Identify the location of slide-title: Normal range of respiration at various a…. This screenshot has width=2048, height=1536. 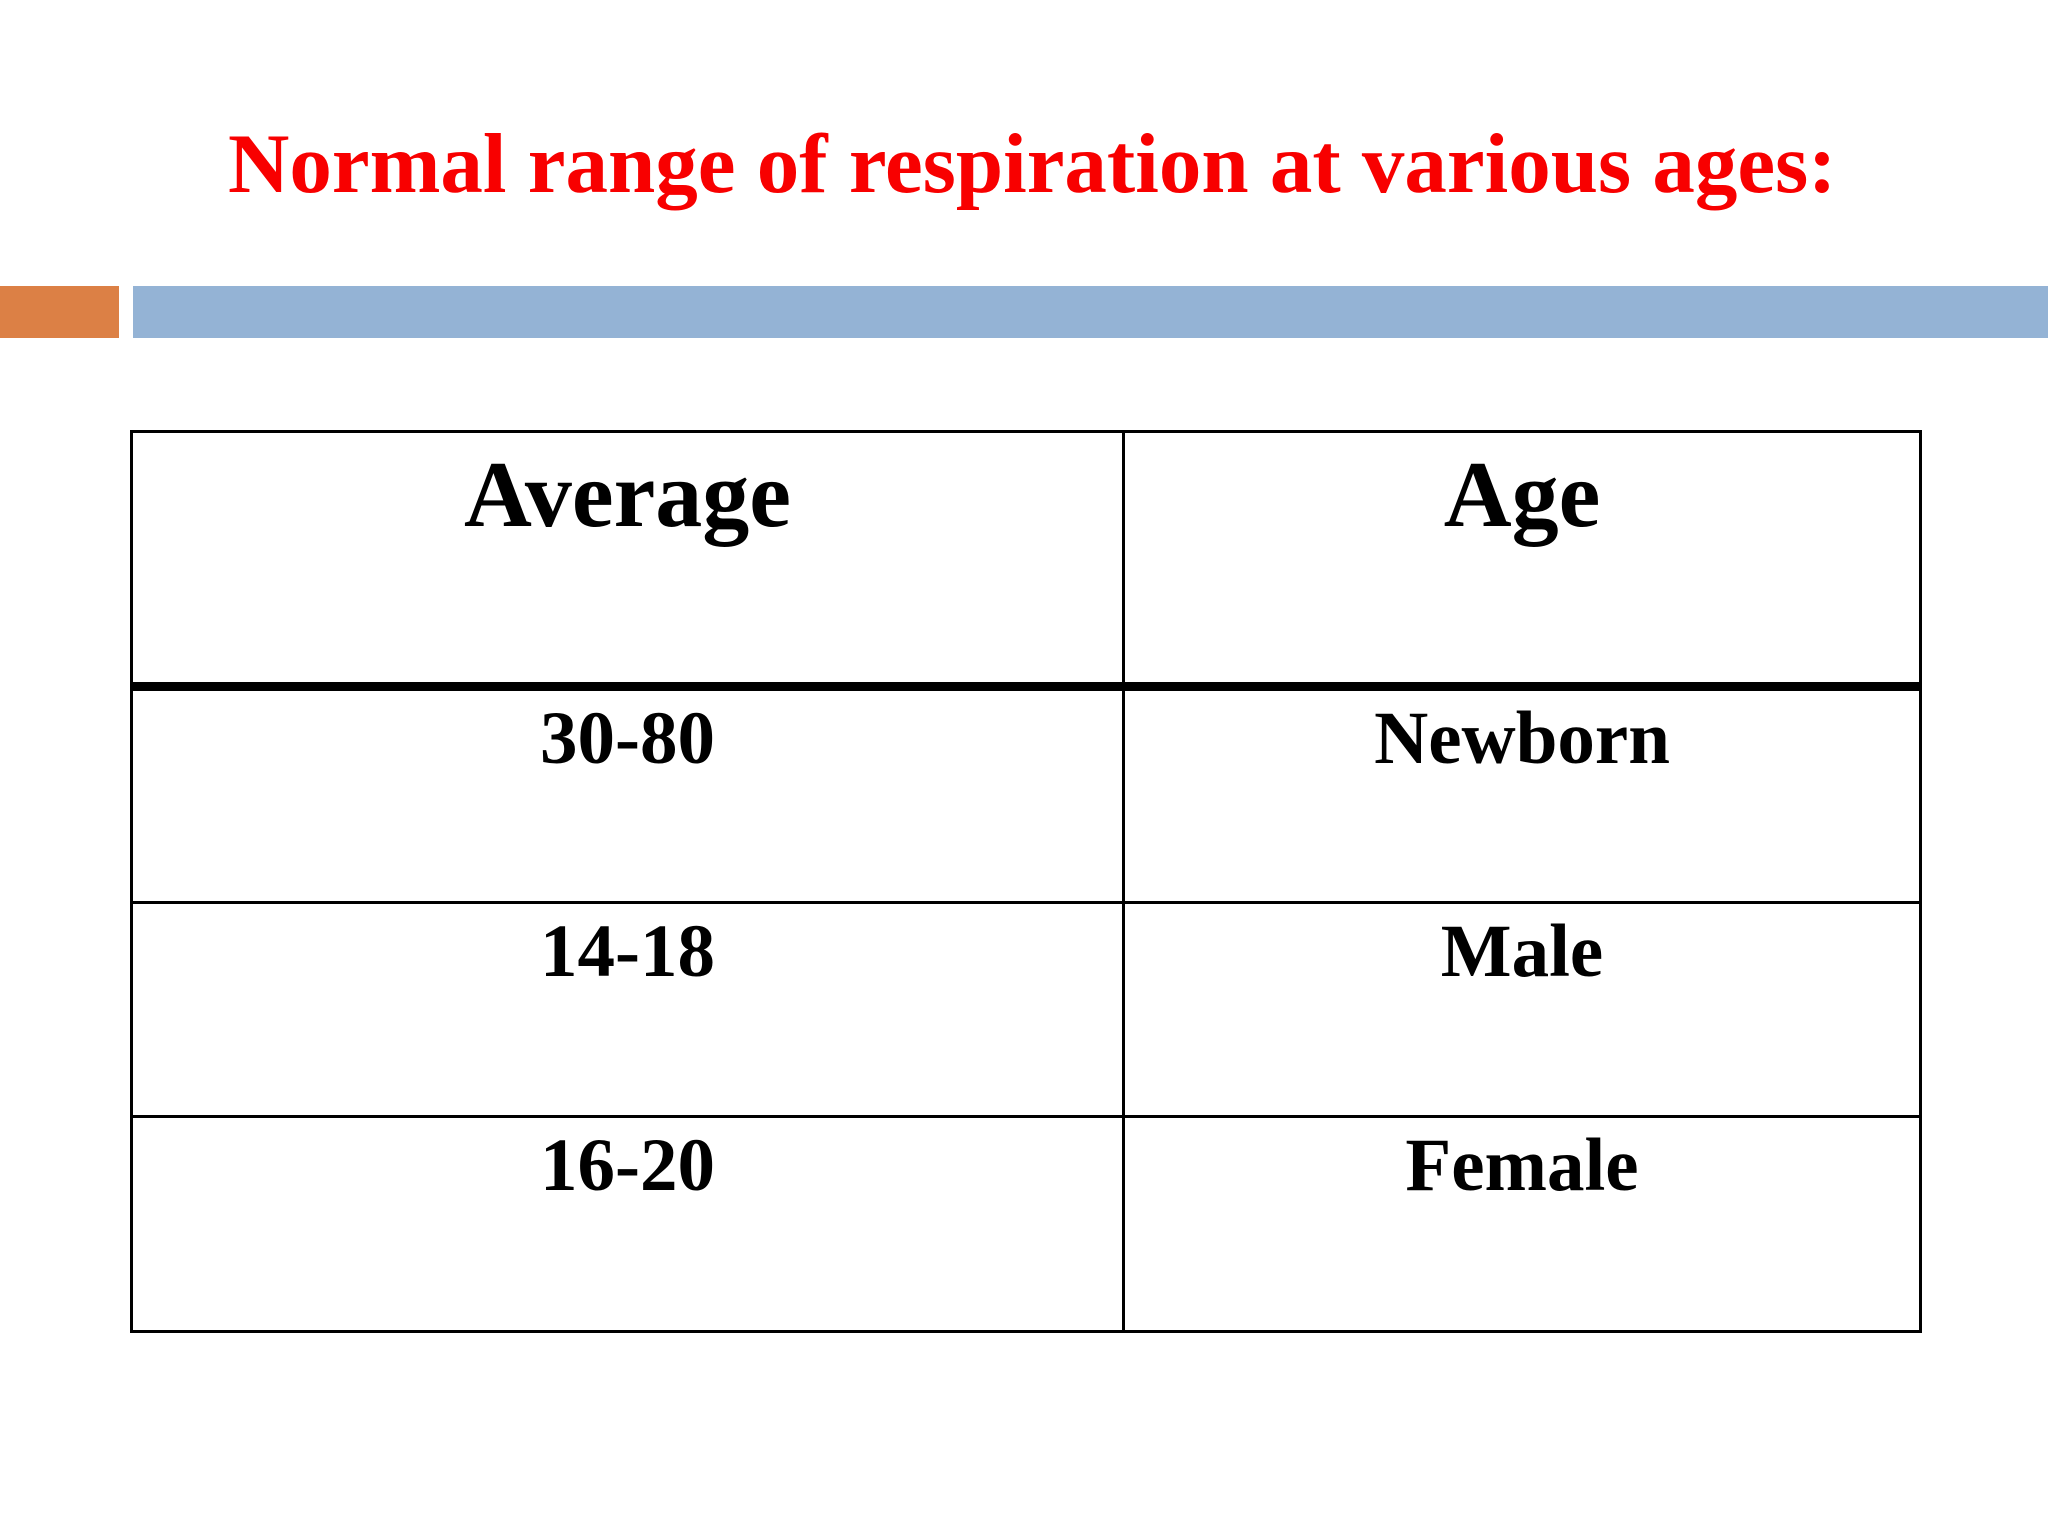
(1032, 164).